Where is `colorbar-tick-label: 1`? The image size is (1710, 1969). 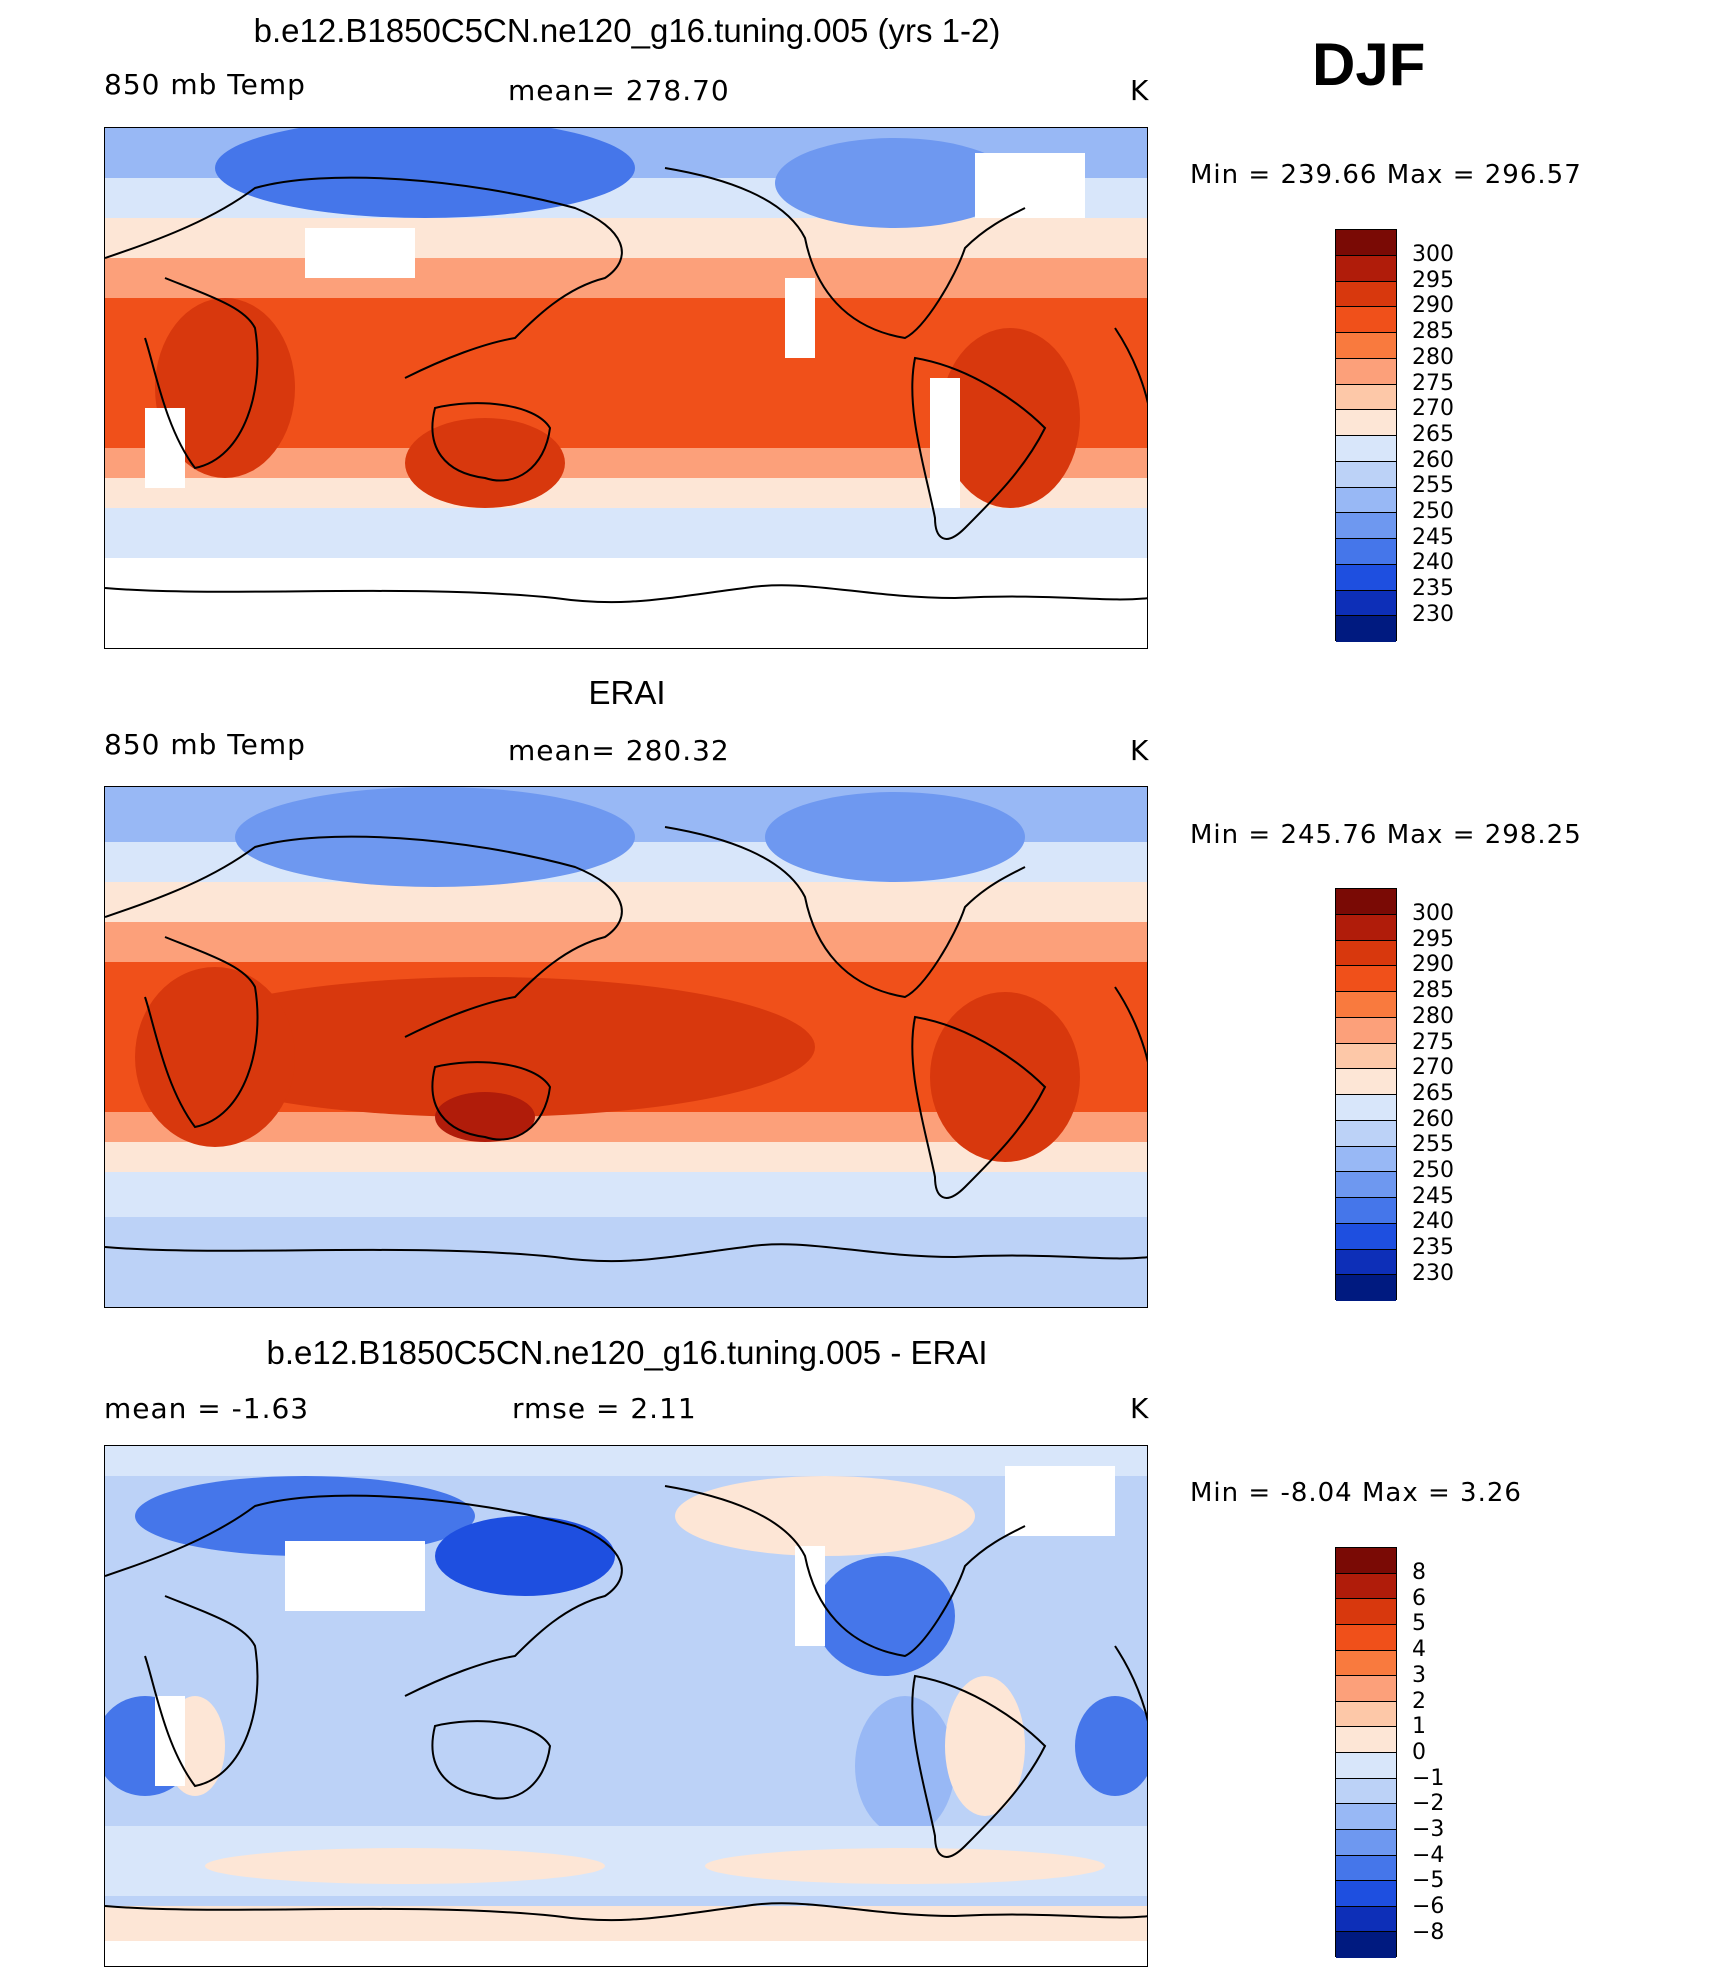
colorbar-tick-label: 1 is located at coordinates (1419, 1727).